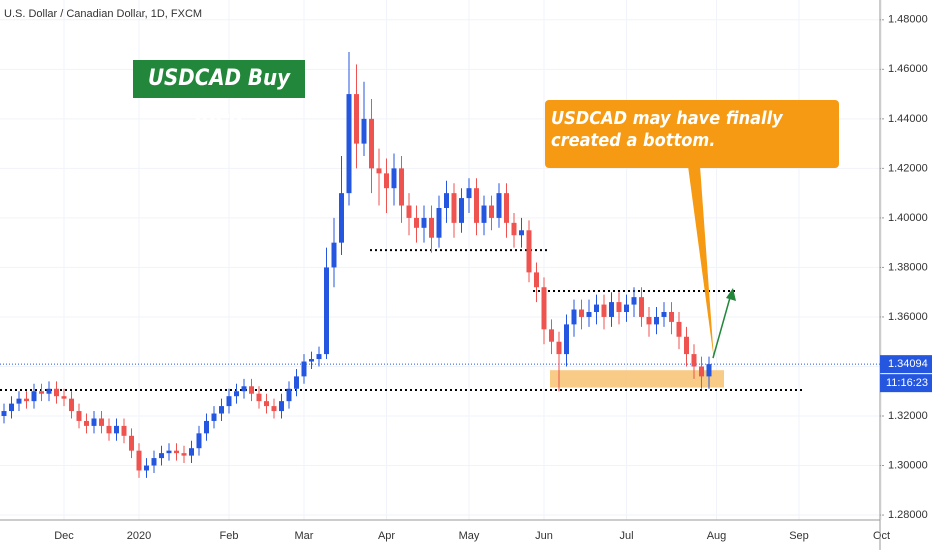  What do you see at coordinates (908, 168) in the screenshot?
I see `y-tick-label: 1.42000` at bounding box center [908, 168].